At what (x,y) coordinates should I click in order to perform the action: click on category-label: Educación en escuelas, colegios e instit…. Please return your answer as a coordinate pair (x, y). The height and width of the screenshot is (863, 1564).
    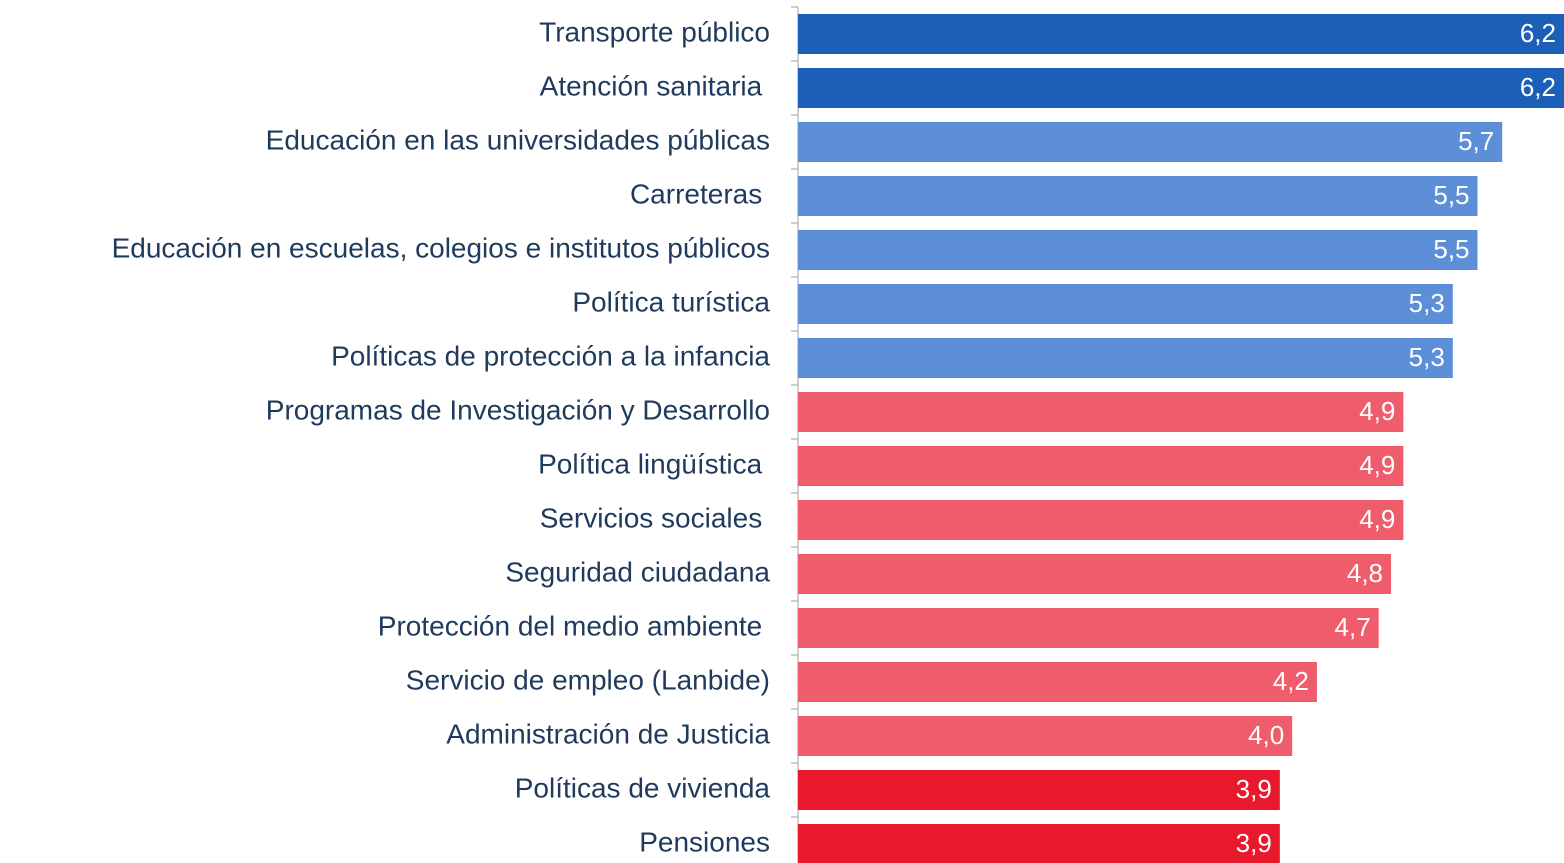
    Looking at the image, I should click on (441, 247).